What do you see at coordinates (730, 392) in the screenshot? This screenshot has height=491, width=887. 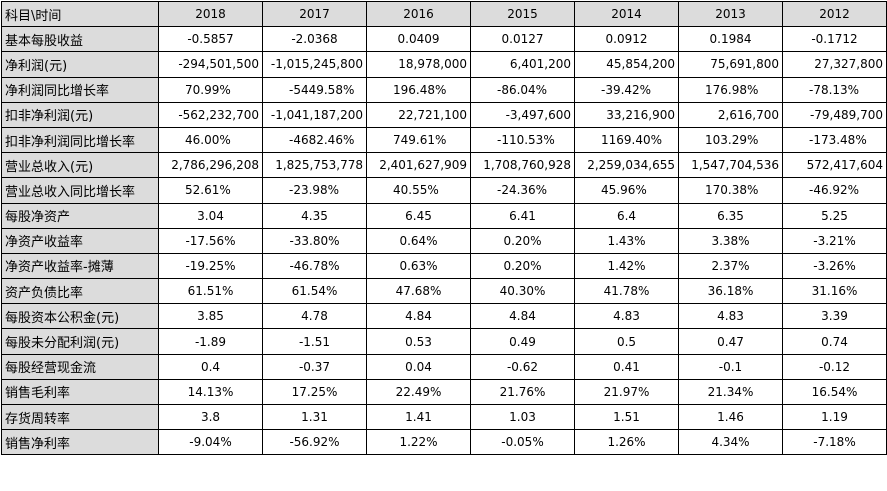 I see `value-cell: 21.34%` at bounding box center [730, 392].